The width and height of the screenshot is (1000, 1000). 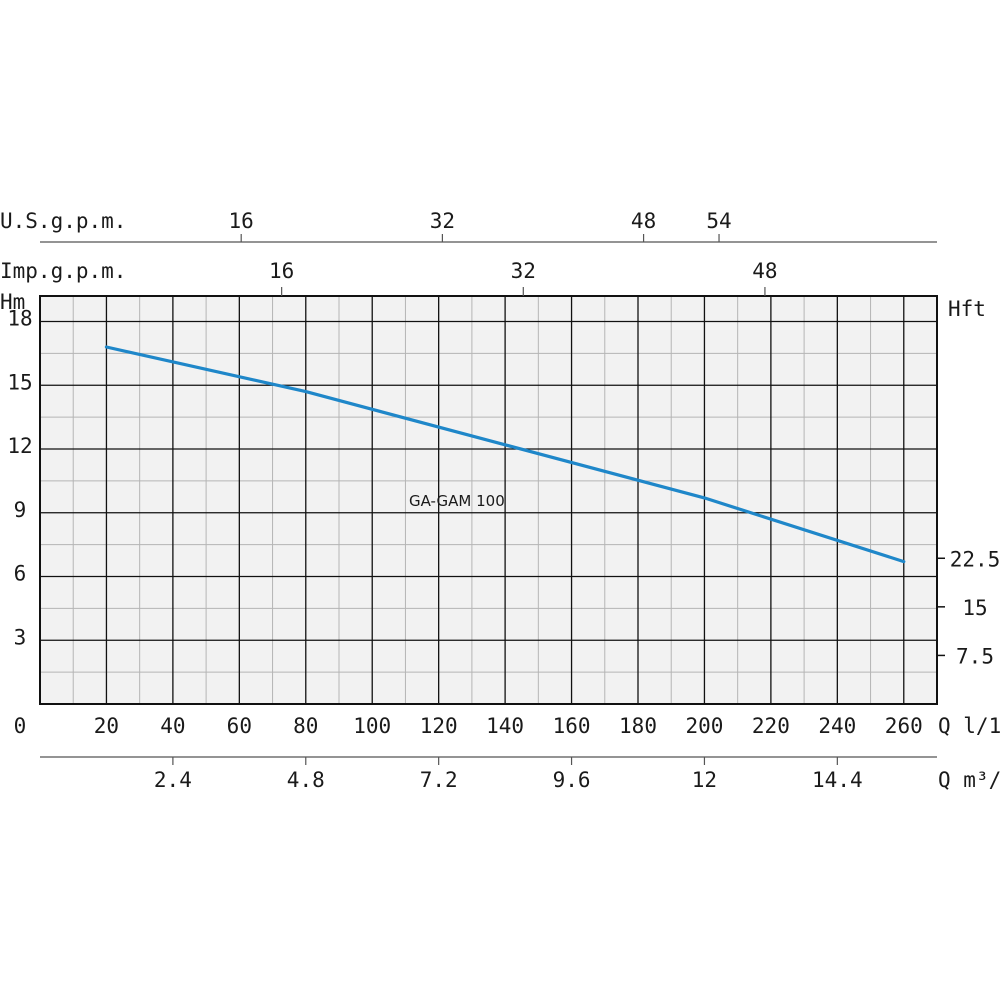 I want to click on y-left-tick-label: 15, so click(x=19, y=382).